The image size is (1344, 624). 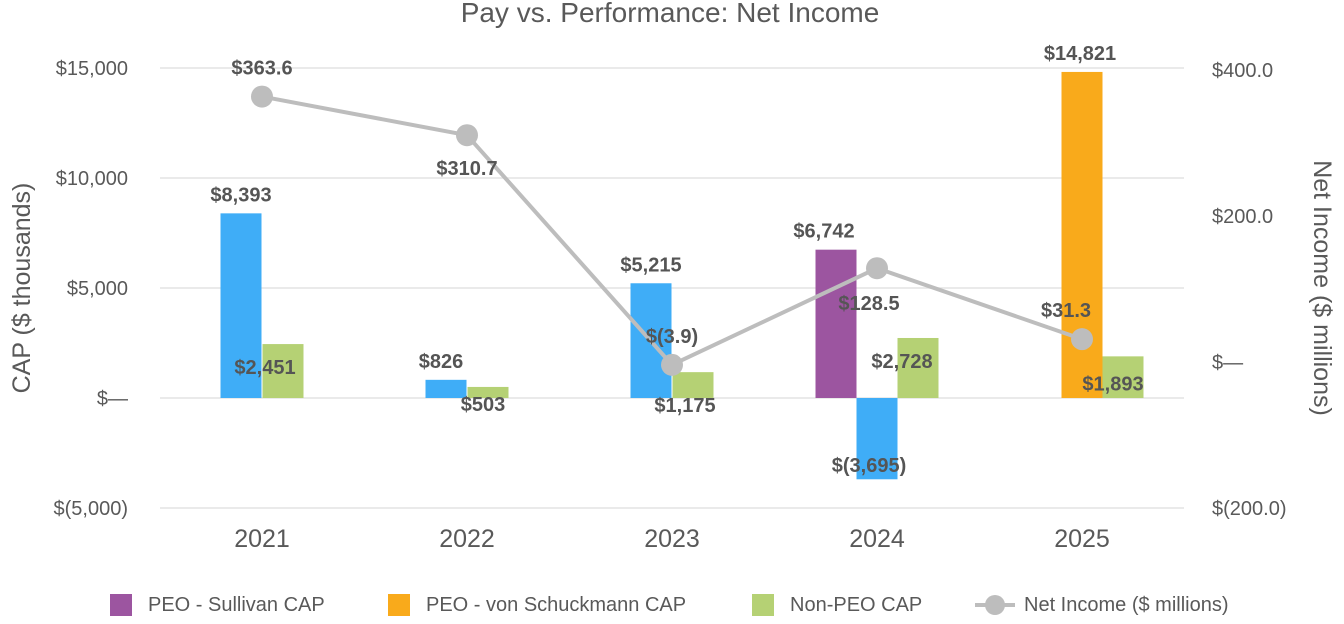 What do you see at coordinates (1242, 217) in the screenshot?
I see `y2-tick-label: $200.0` at bounding box center [1242, 217].